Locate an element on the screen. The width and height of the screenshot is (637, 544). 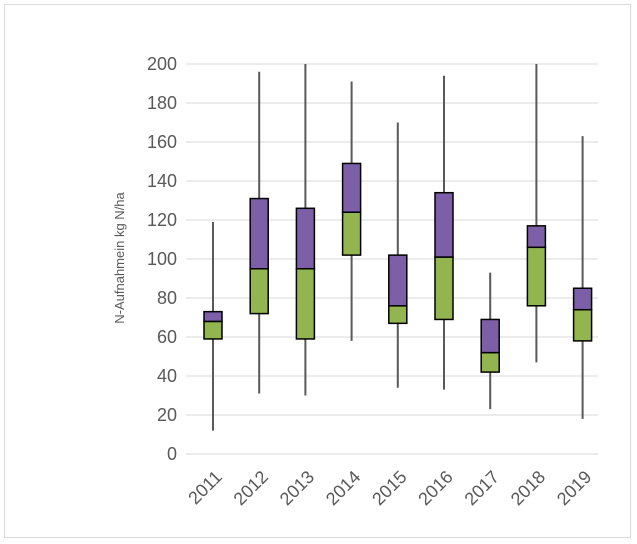
box-upper-2011 is located at coordinates (213, 316).